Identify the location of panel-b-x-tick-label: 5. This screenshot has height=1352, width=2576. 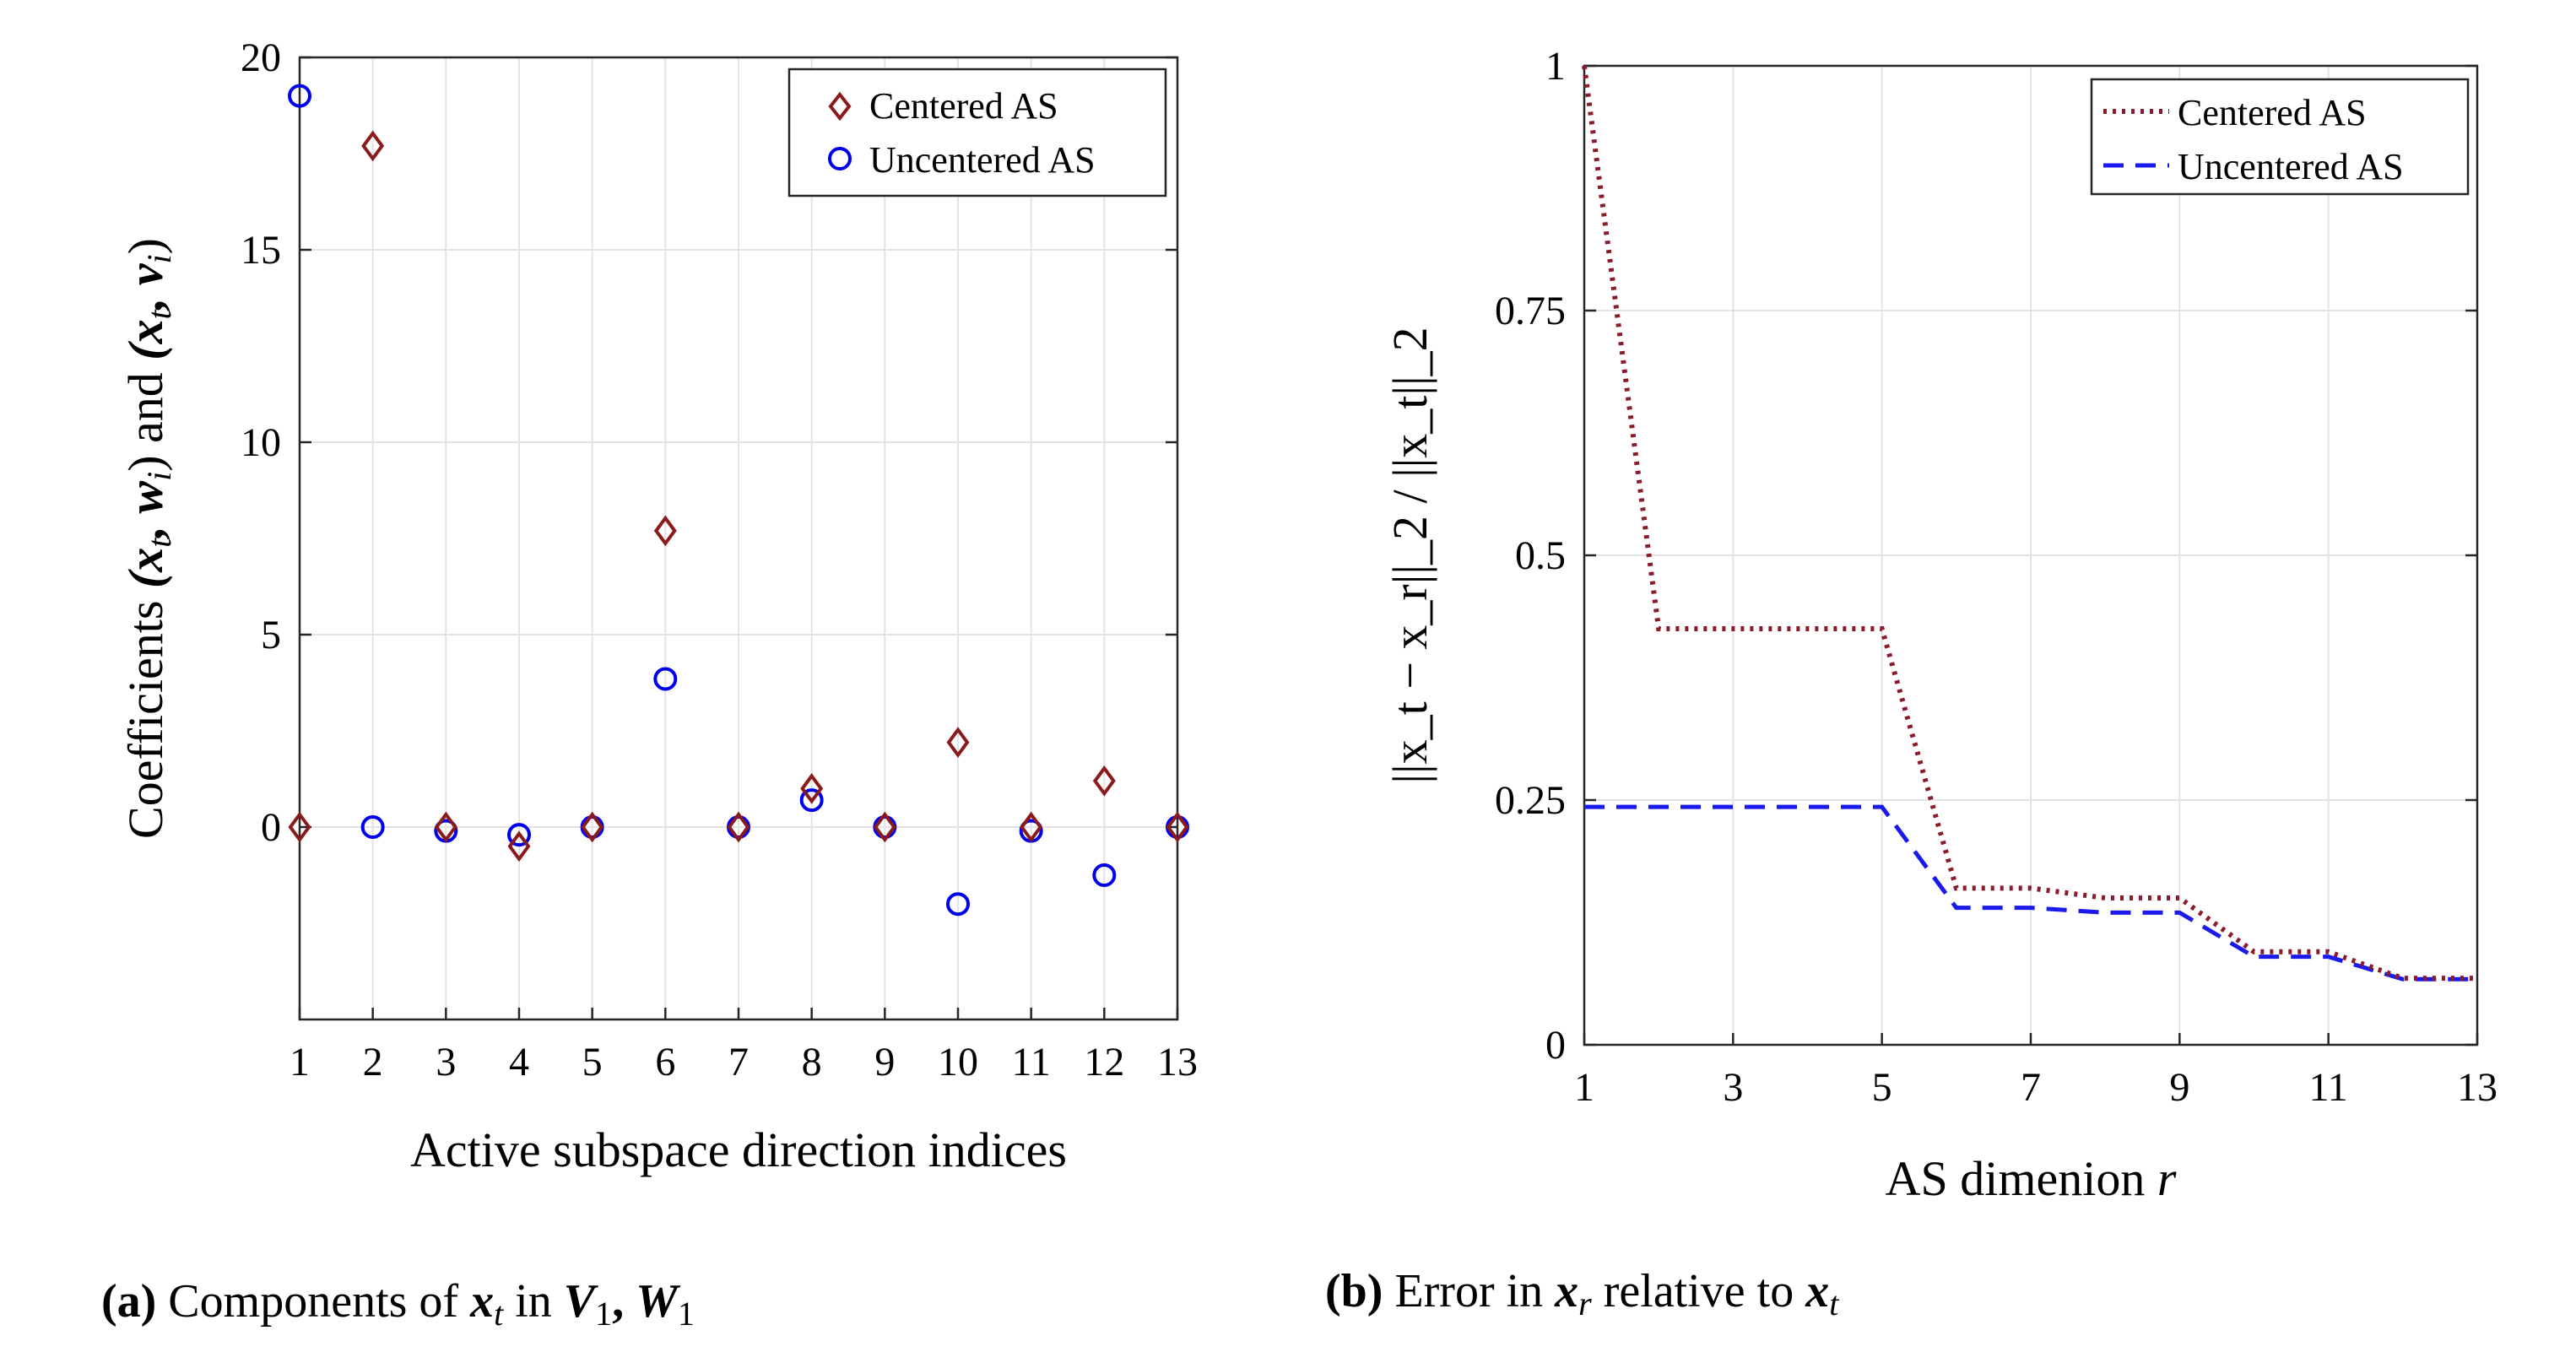
(1882, 1087).